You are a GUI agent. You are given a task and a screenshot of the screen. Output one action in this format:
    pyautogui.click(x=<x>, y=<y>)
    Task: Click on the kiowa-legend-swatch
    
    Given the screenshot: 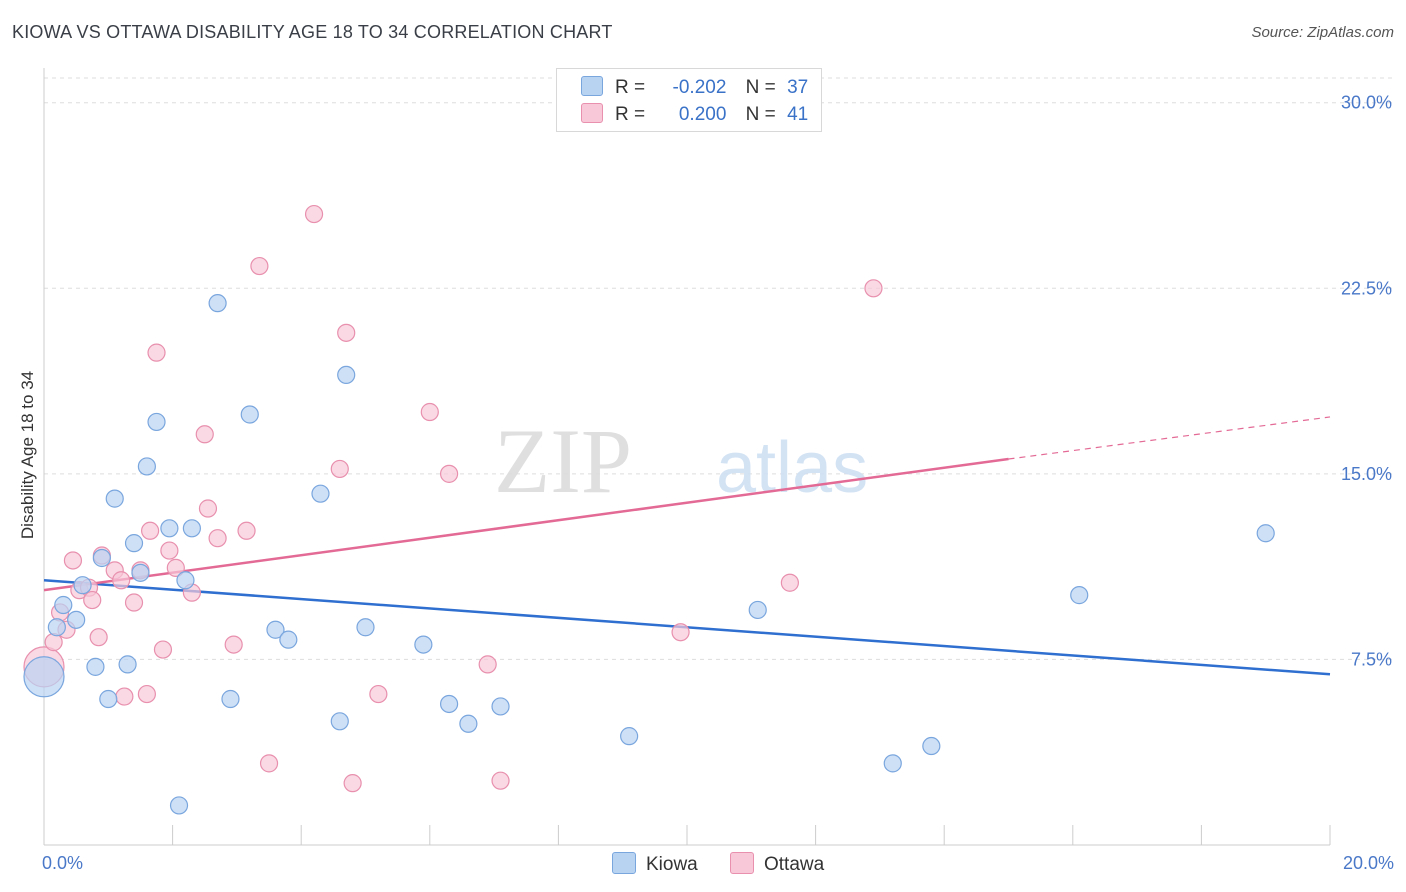 What is the action you would take?
    pyautogui.click(x=624, y=863)
    